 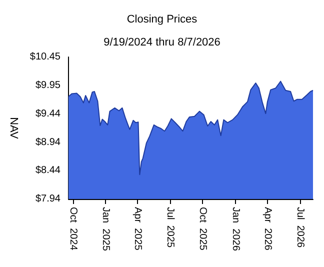 What do you see at coordinates (48, 199) in the screenshot?
I see `y-tick-label: $7.94` at bounding box center [48, 199].